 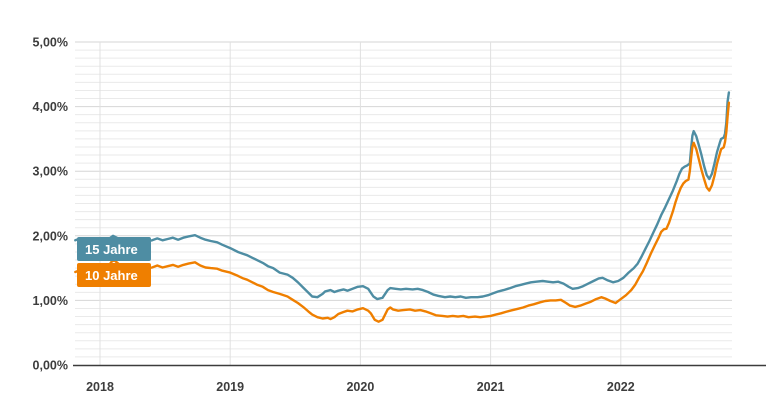 What do you see at coordinates (621, 387) in the screenshot?
I see `x-tick-label: 2022` at bounding box center [621, 387].